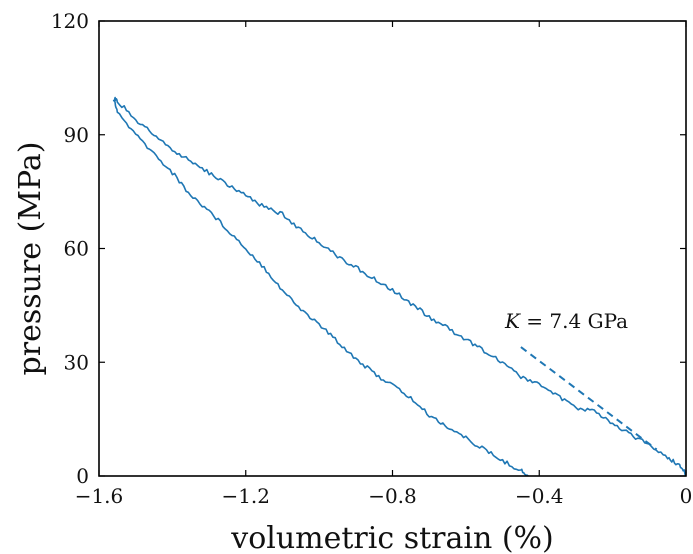 Image resolution: width=693 pixels, height=554 pixels. What do you see at coordinates (30, 259) in the screenshot?
I see `y-axis-title: pressure (MPa)` at bounding box center [30, 259].